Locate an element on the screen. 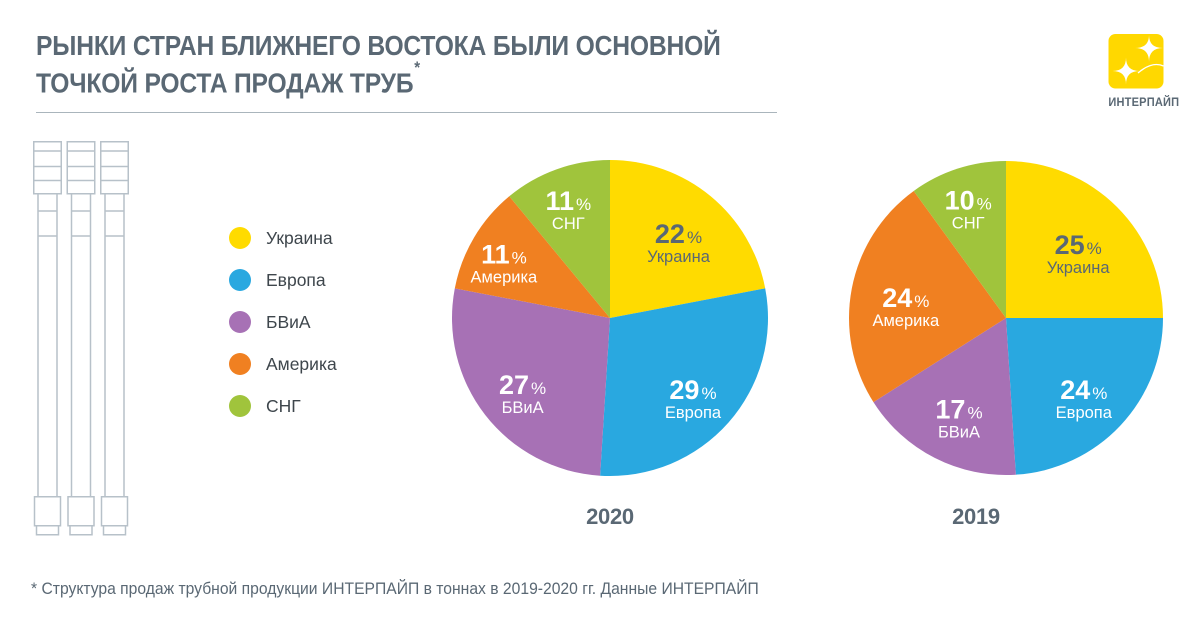 The image size is (1200, 630). legend-label: БВиА is located at coordinates (288, 321).